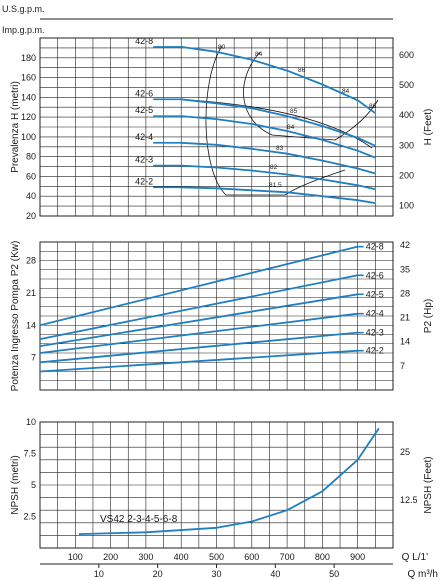 The height and width of the screenshot is (580, 443). I want to click on x-tick-label-m3h: 30, so click(216, 574).